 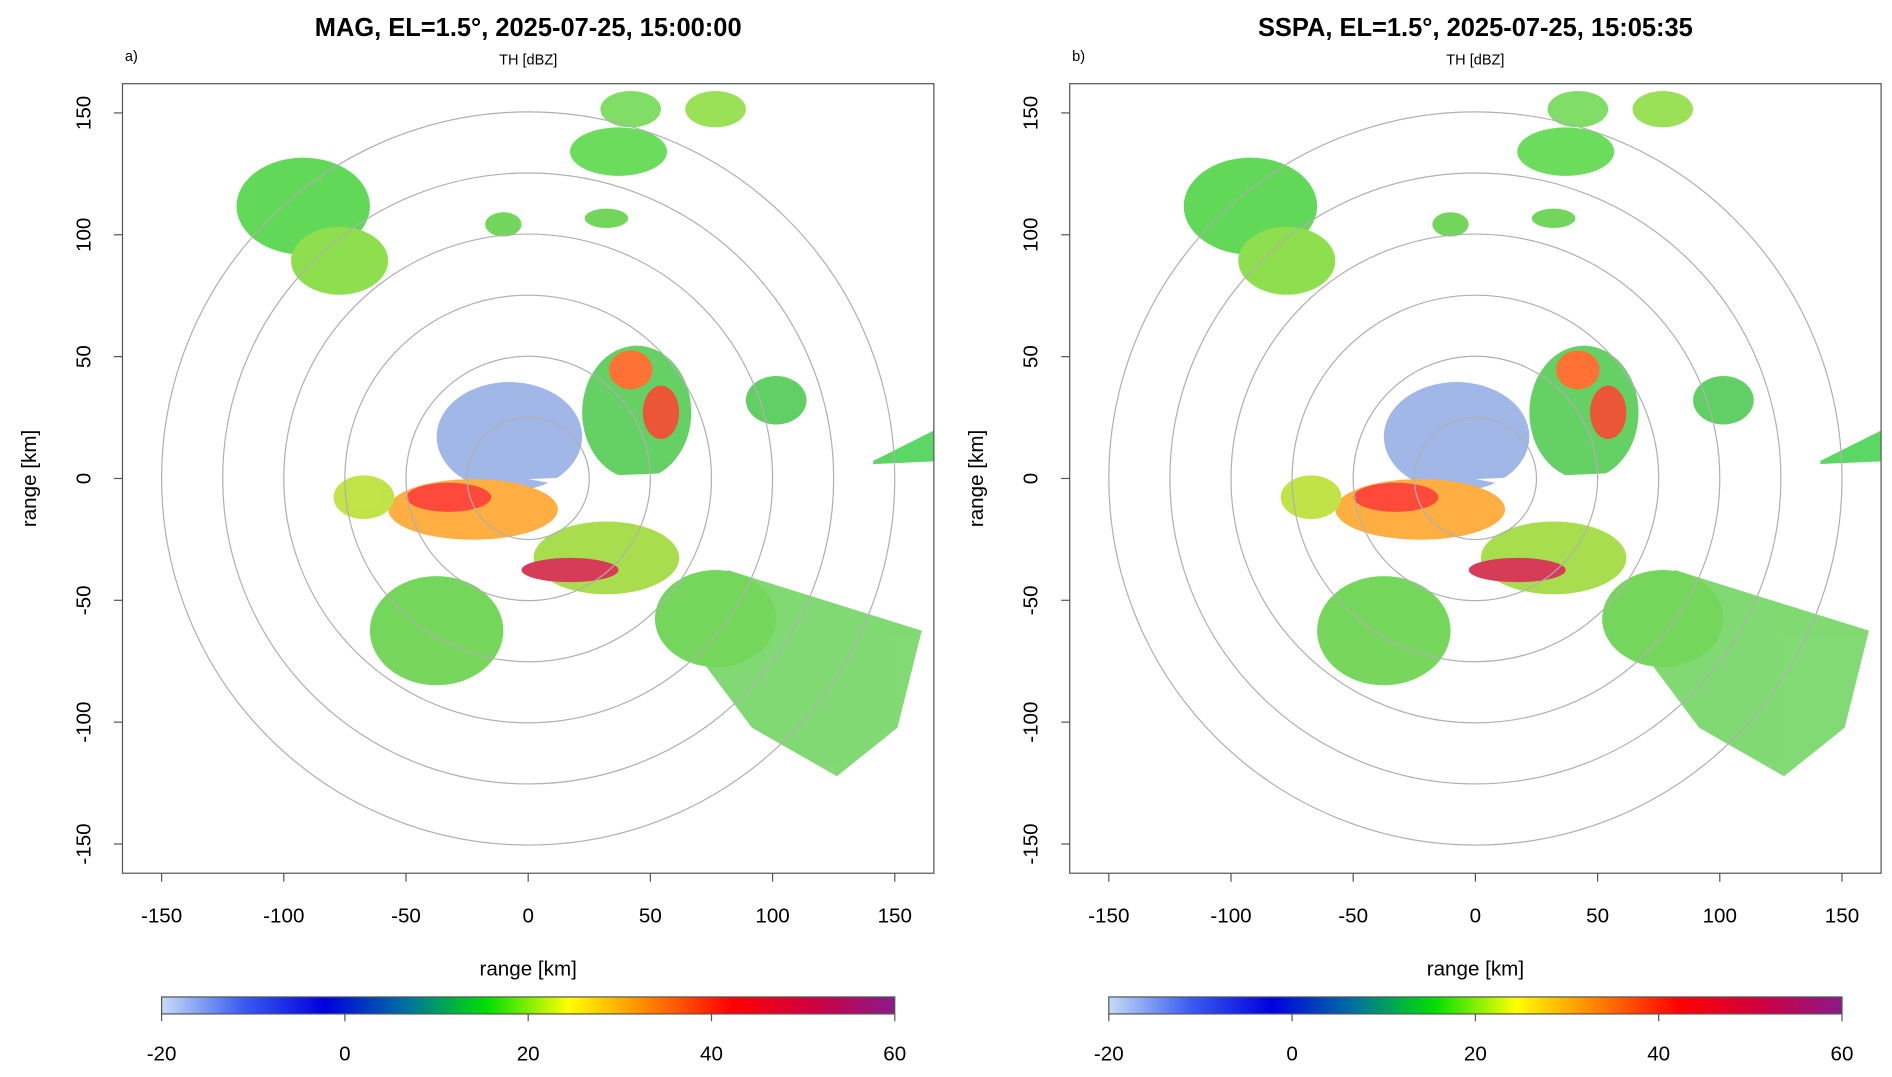 What do you see at coordinates (528, 28) in the screenshot?
I see `chart-title: MAG, EL=1.5°, 2025-07-25, 15:00:00` at bounding box center [528, 28].